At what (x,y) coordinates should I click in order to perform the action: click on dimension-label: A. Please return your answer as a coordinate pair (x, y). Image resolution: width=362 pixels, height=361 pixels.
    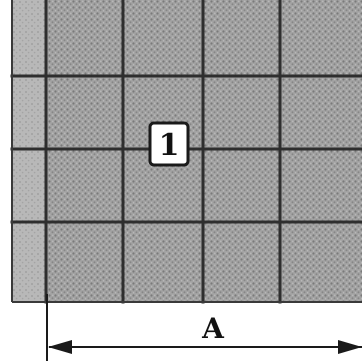
    Looking at the image, I should click on (213, 328).